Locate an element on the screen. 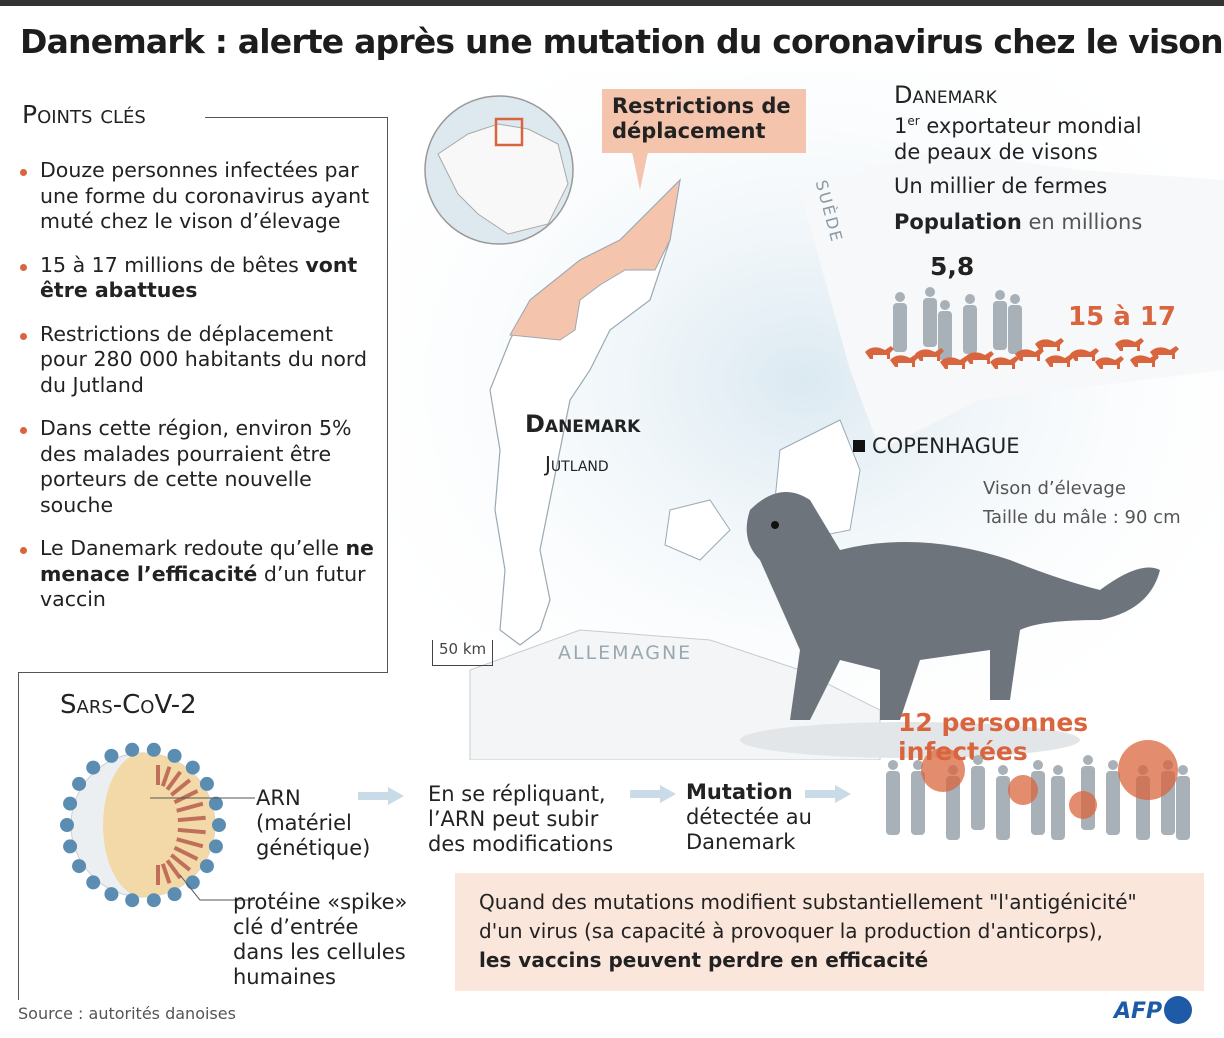 This screenshot has width=1224, height=1038. mink-caption-line: Taille du mâle : 90 cm is located at coordinates (1082, 517).